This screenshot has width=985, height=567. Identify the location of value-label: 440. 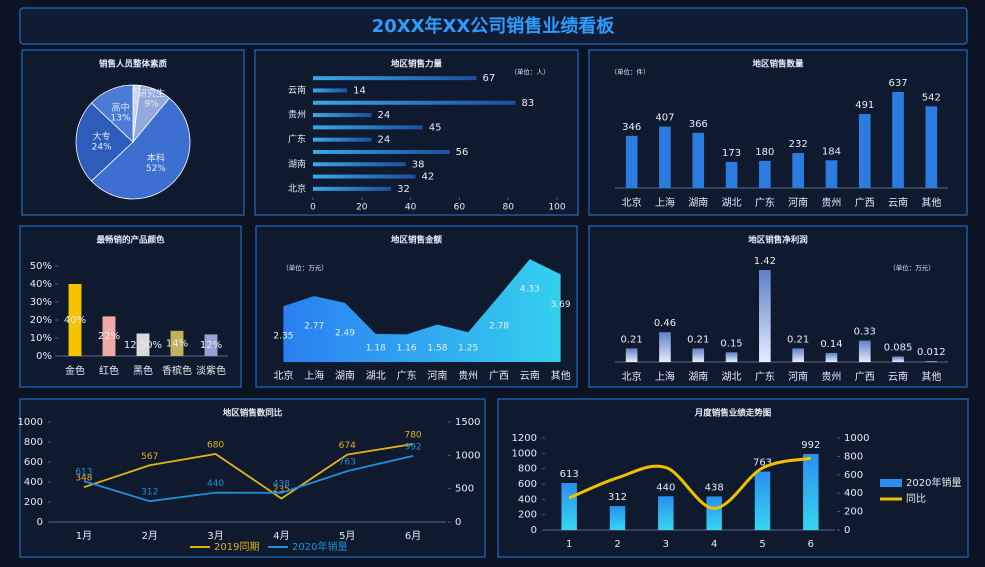
(665, 487).